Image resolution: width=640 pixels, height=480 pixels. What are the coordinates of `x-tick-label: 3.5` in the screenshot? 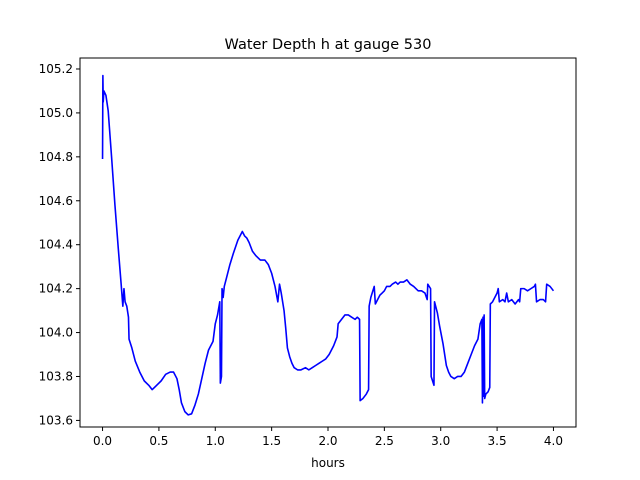 It's located at (497, 441).